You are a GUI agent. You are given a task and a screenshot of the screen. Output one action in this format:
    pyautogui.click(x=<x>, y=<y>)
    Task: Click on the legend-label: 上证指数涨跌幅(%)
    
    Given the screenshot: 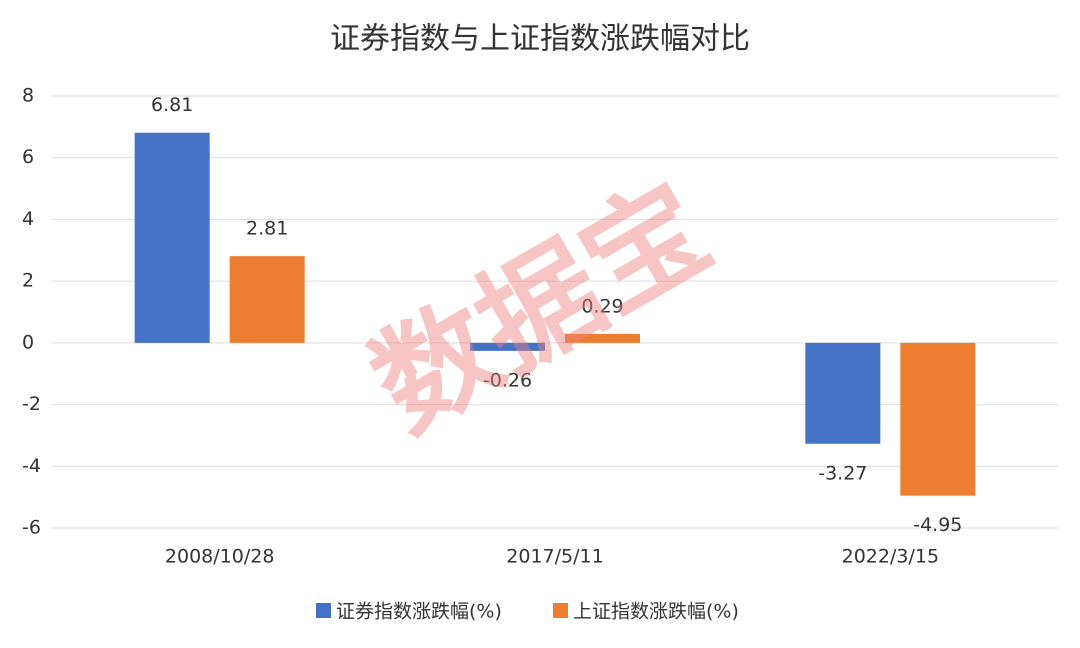 What is the action you would take?
    pyautogui.click(x=656, y=612)
    